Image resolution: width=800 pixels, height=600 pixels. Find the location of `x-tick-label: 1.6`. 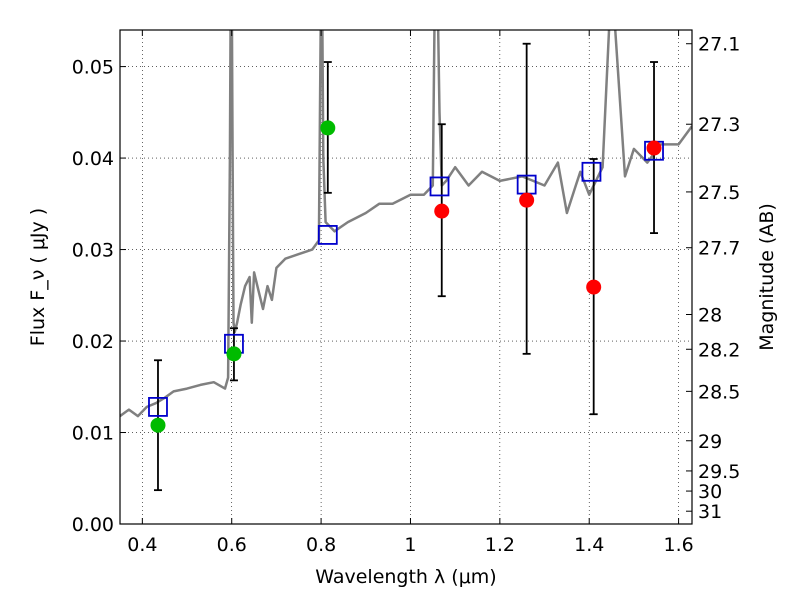

x-tick-label: 1.6 is located at coordinates (678, 545).